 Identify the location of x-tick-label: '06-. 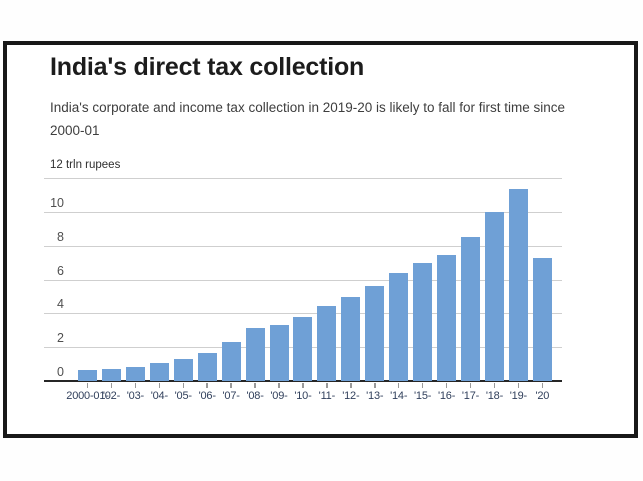
(207, 396).